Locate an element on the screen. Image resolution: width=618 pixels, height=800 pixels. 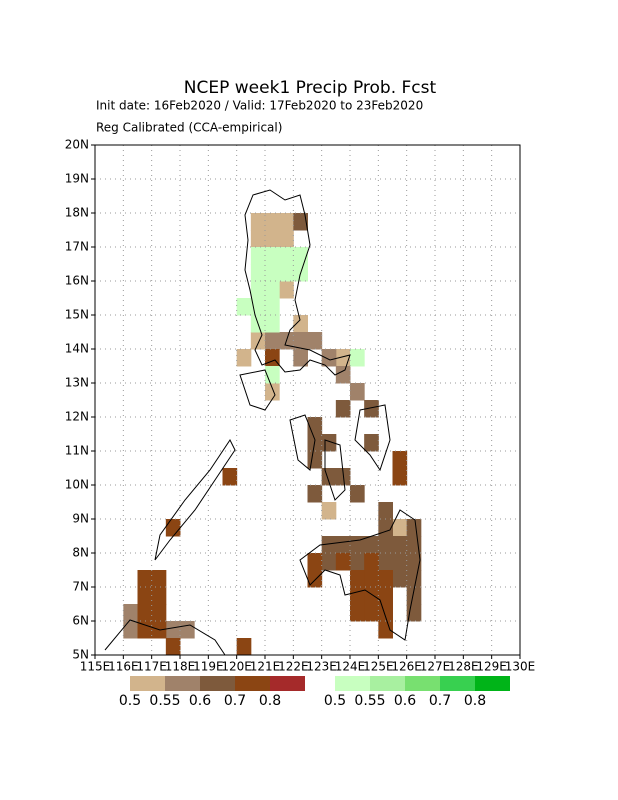
x-tick-label: 121E is located at coordinates (265, 667).